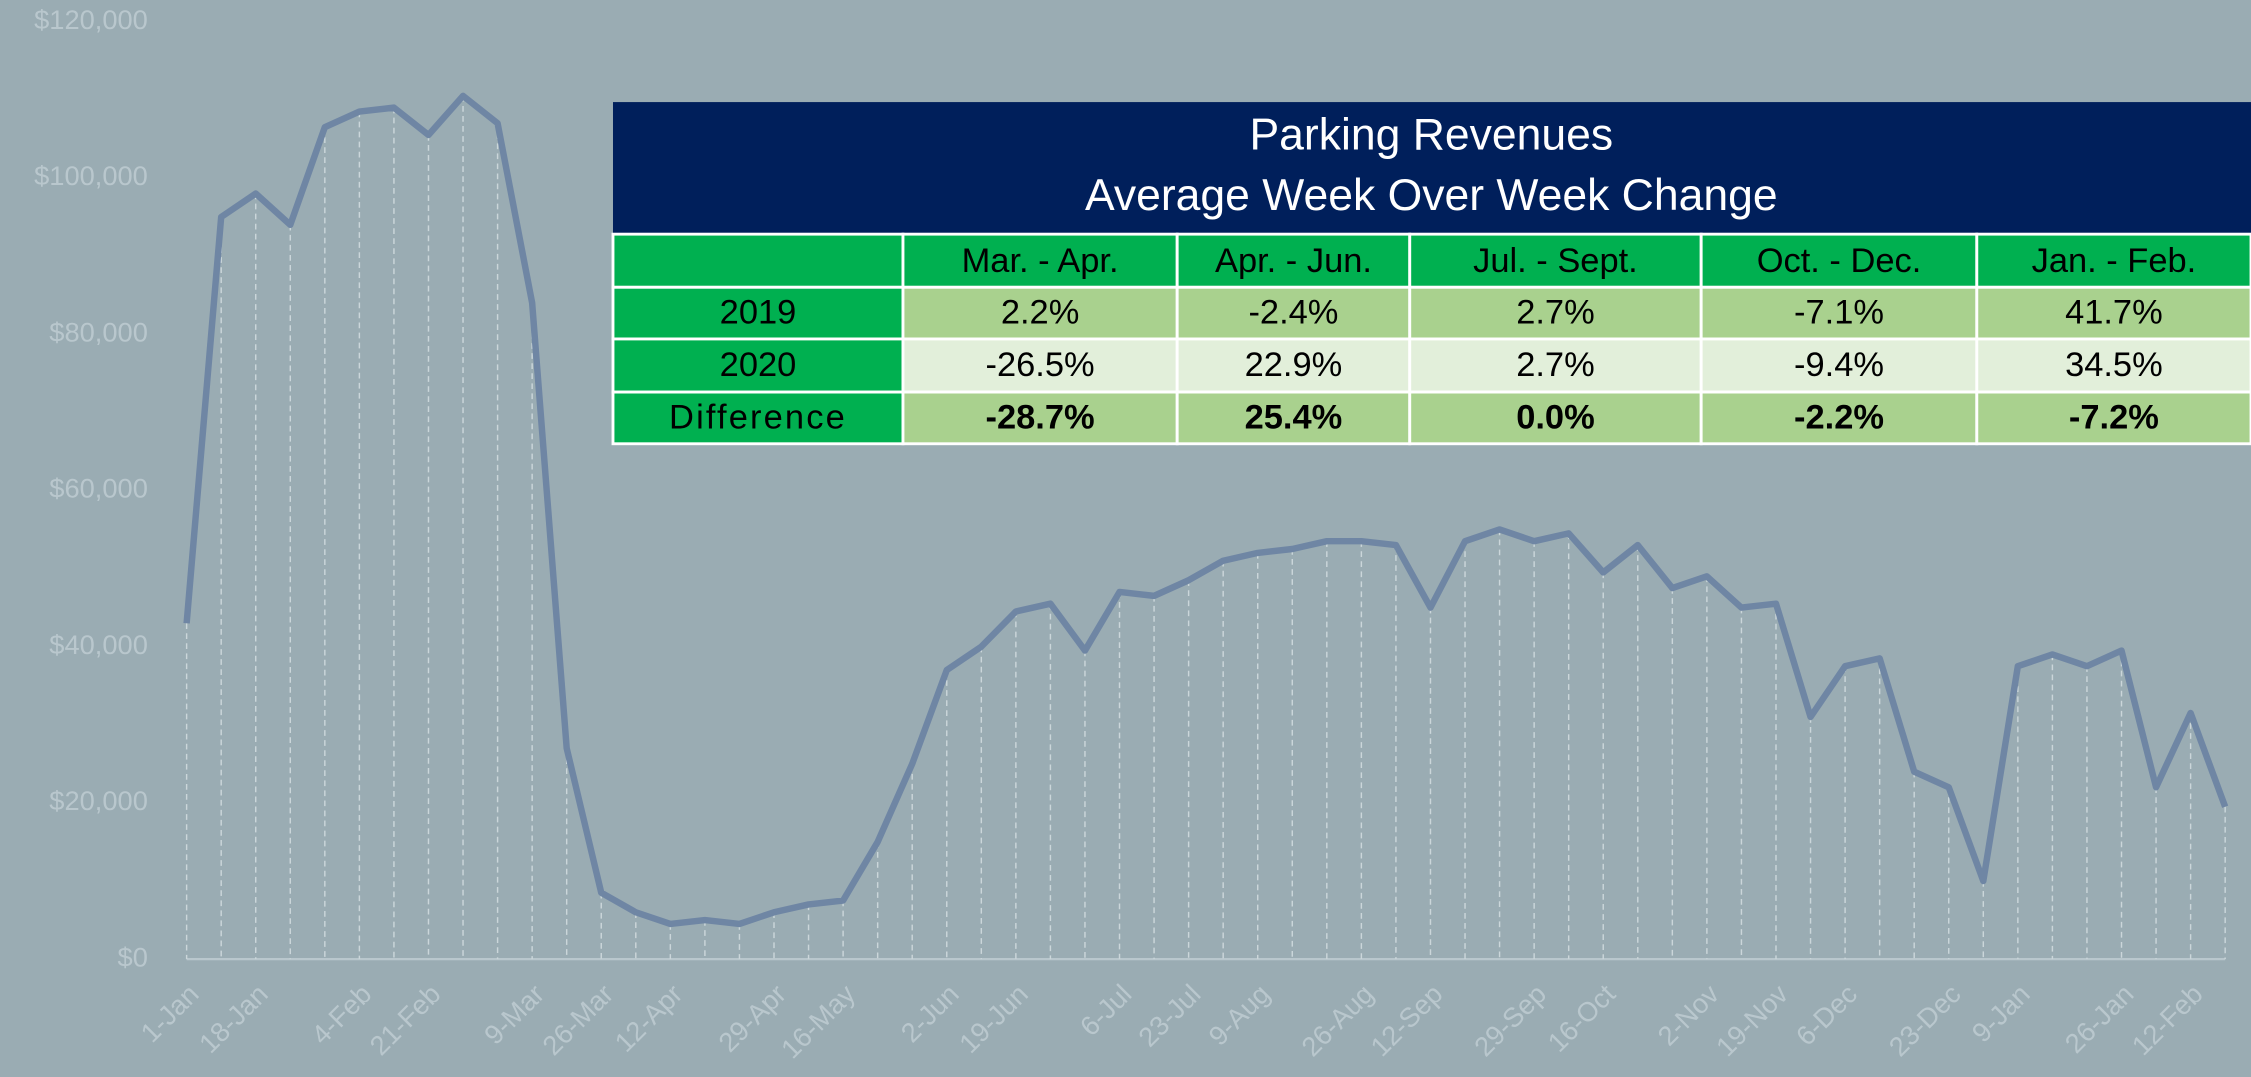 The width and height of the screenshot is (2251, 1077). I want to click on column-header: Apr. - Jun., so click(1293, 261).